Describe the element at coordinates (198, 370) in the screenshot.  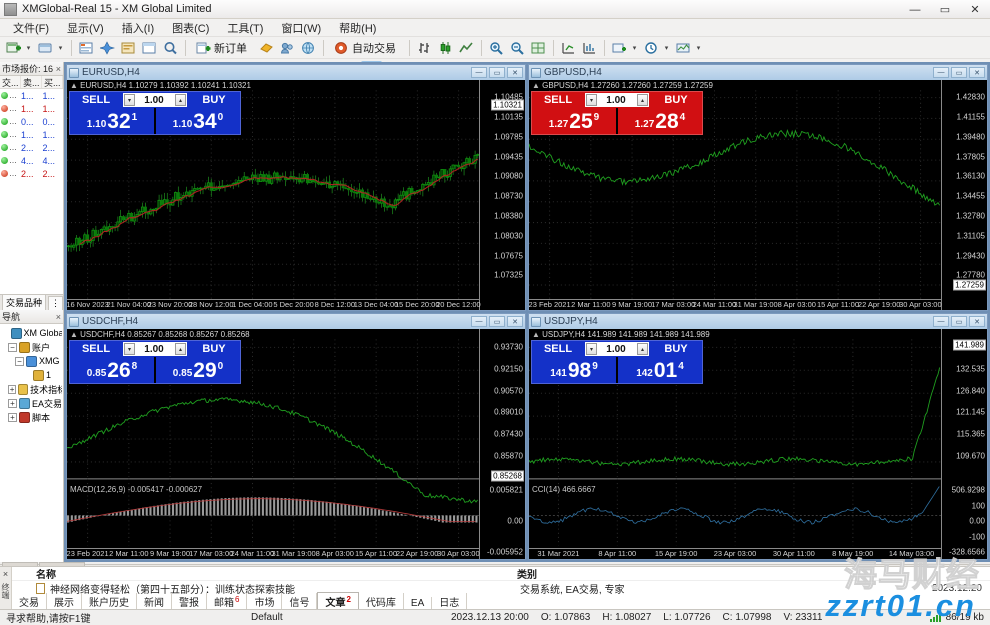
I see `buy-button: 0.85 29 0` at that location.